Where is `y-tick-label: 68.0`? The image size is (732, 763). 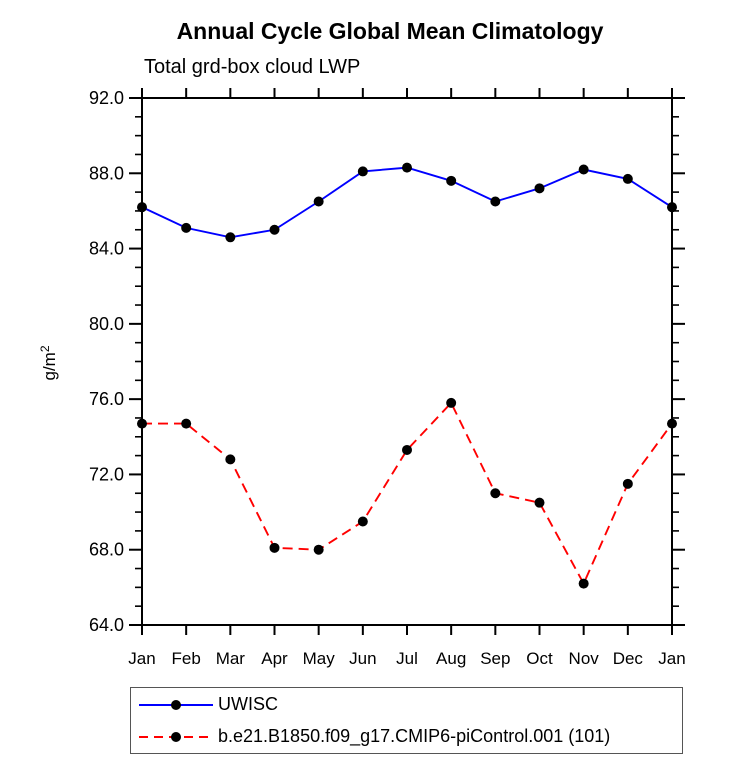 y-tick-label: 68.0 is located at coordinates (106, 550).